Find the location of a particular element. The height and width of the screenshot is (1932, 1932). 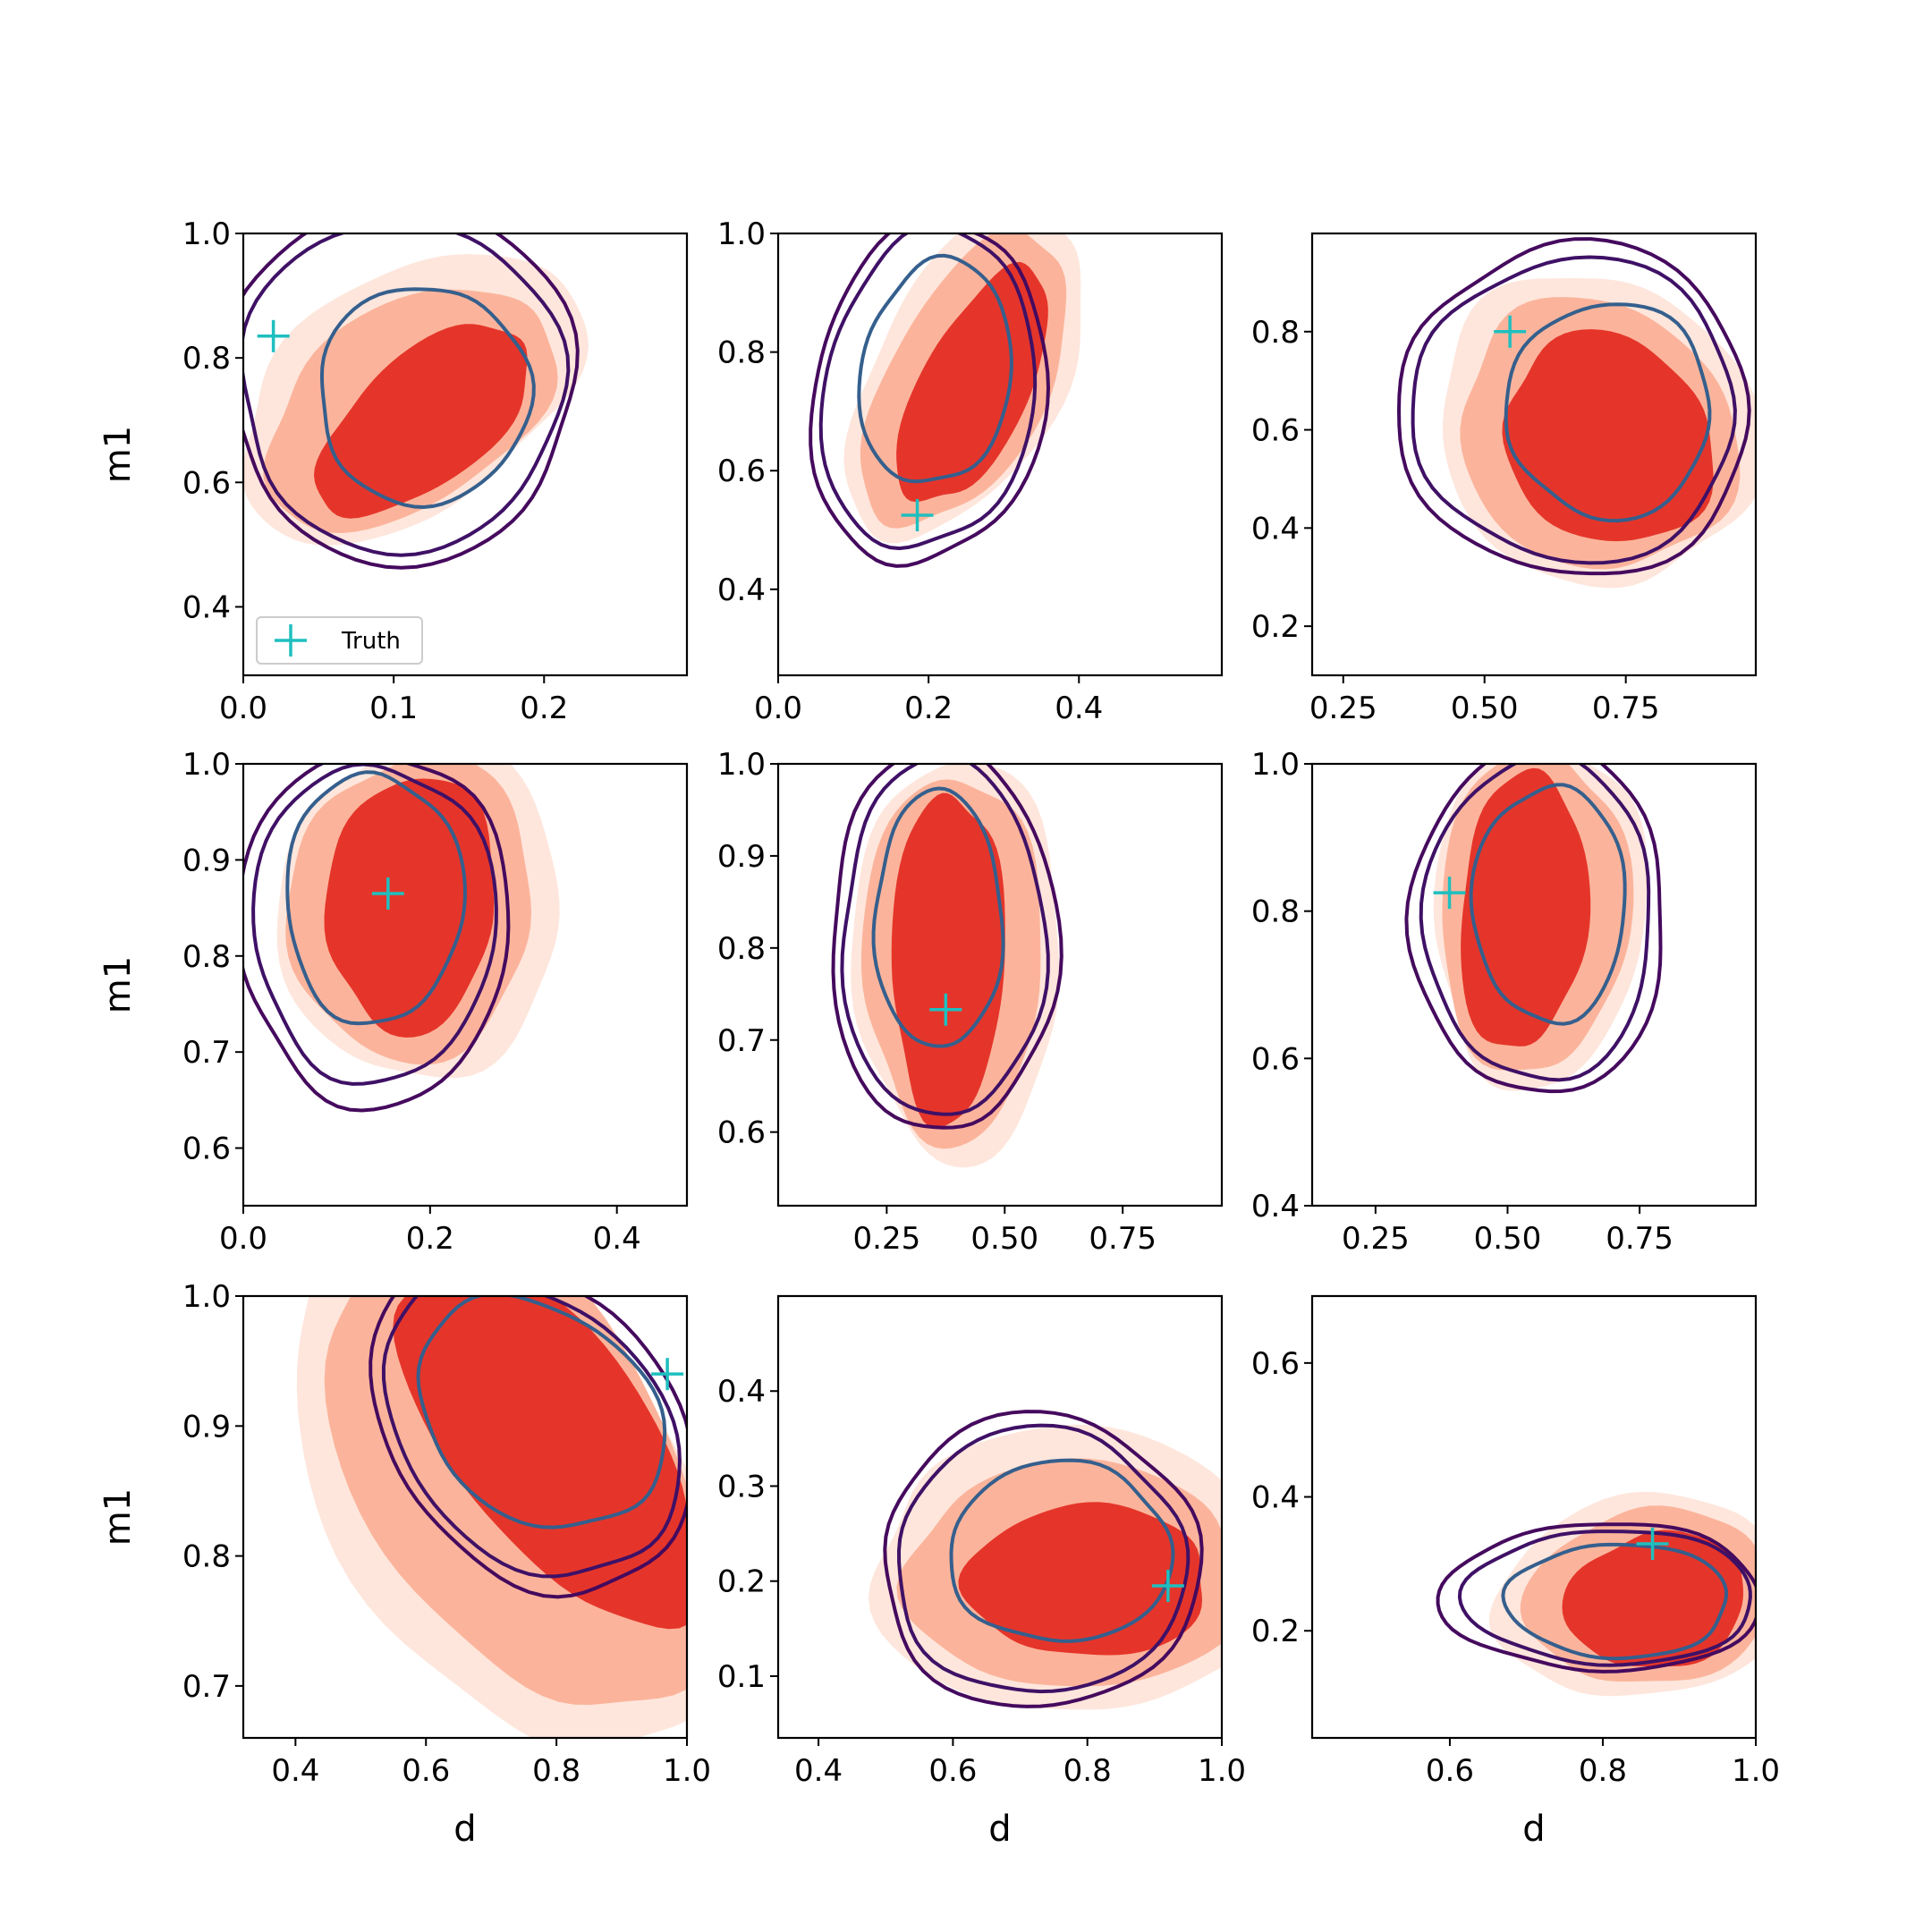

panel-6: 0.25 0.50 0.75 0.4 0.6 0.8 1.0 is located at coordinates (1504, 1002).